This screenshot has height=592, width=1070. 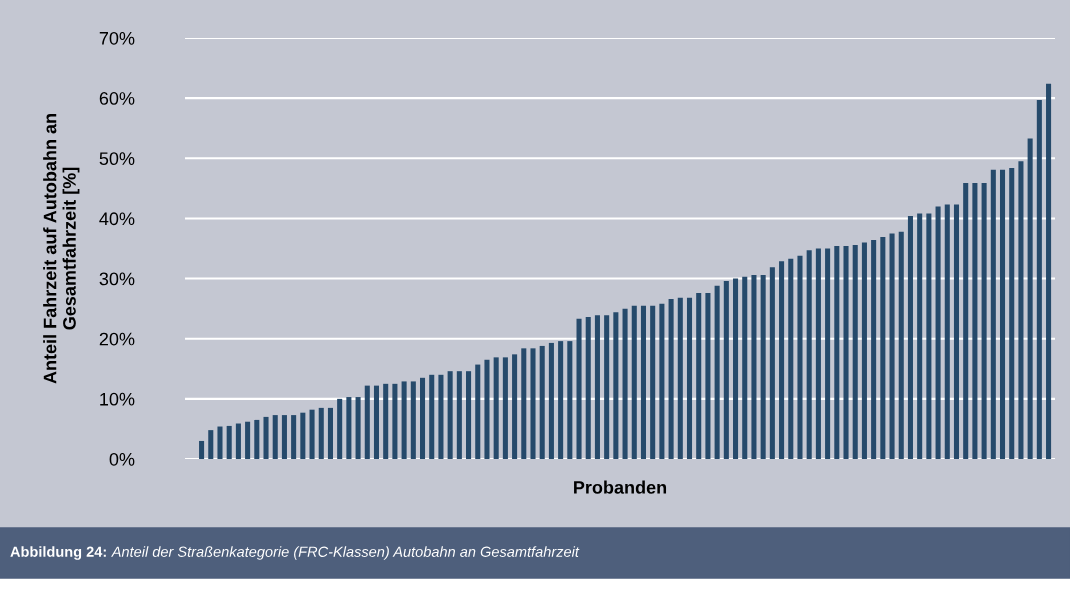 What do you see at coordinates (117, 279) in the screenshot?
I see `y-tick-label: 30%` at bounding box center [117, 279].